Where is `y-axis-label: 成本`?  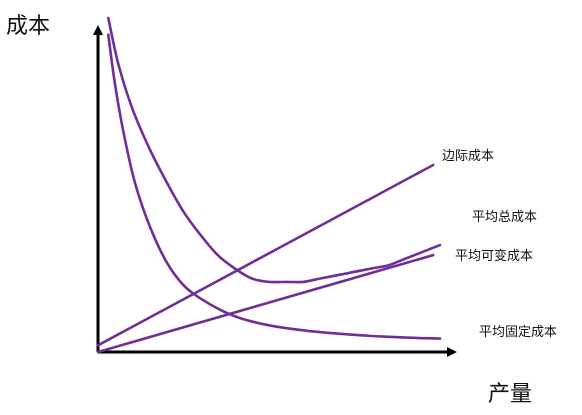 y-axis-label: 成本 is located at coordinates (28, 26).